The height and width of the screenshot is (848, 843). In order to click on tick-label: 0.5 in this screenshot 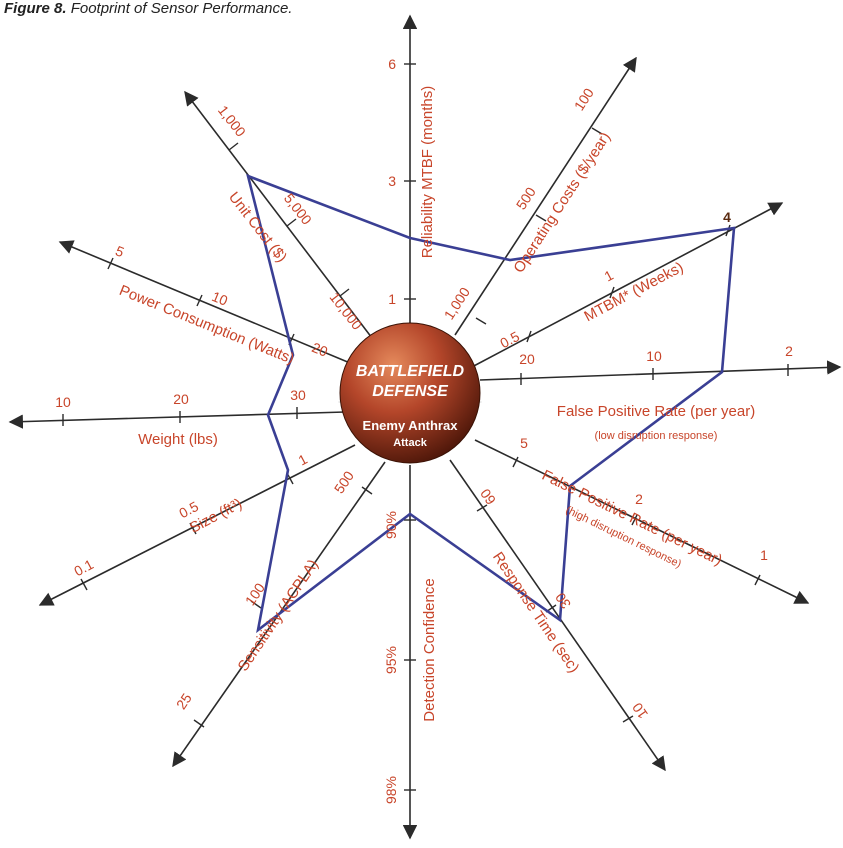, I will do `click(509, 339)`.